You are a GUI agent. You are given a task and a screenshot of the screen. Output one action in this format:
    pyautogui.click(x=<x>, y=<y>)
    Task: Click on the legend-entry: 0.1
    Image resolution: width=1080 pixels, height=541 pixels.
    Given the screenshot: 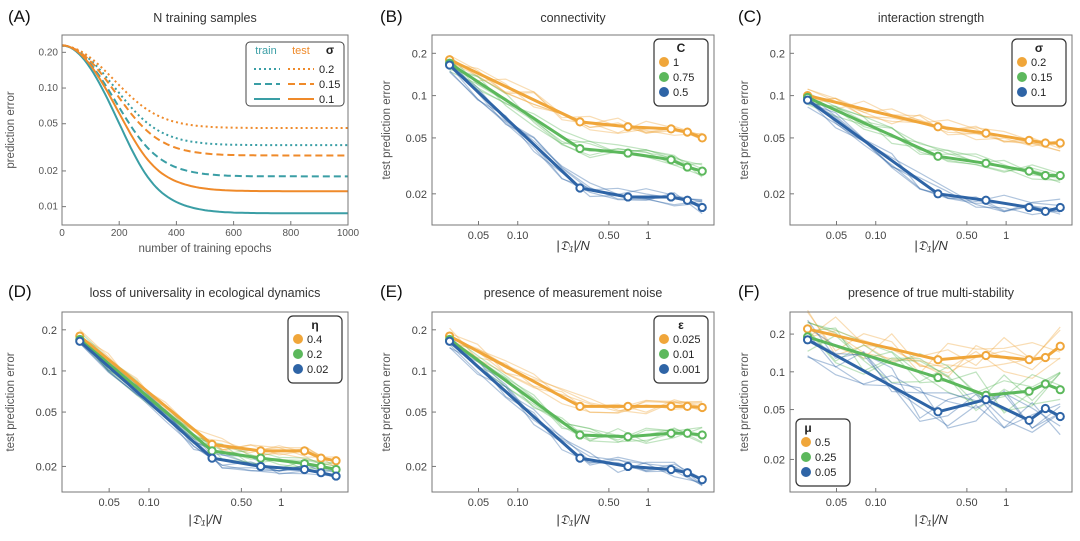 What is the action you would take?
    pyautogui.click(x=326, y=100)
    